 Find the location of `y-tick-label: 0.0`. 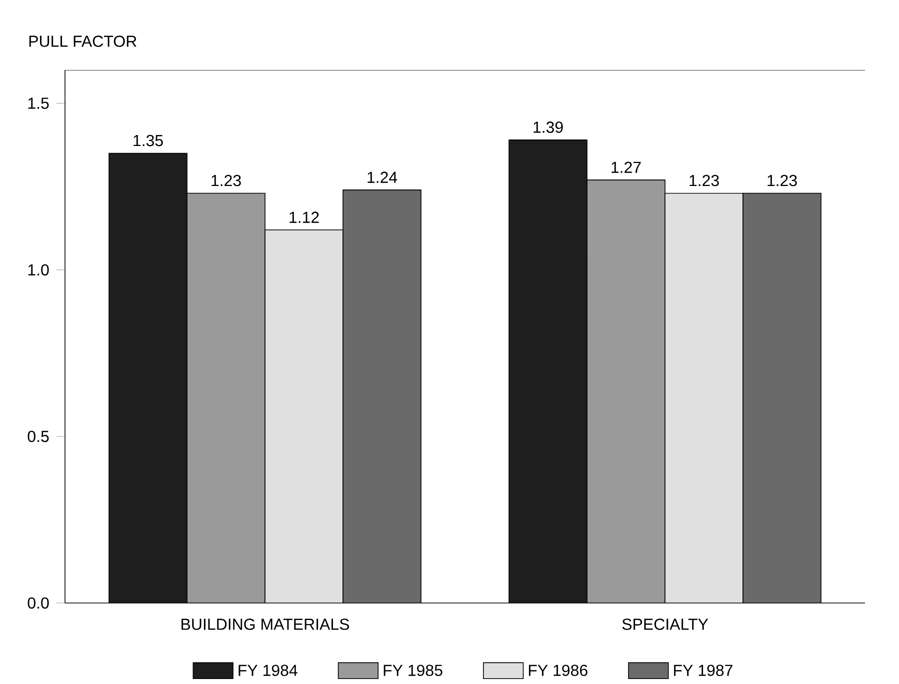

y-tick-label: 0.0 is located at coordinates (38, 603).